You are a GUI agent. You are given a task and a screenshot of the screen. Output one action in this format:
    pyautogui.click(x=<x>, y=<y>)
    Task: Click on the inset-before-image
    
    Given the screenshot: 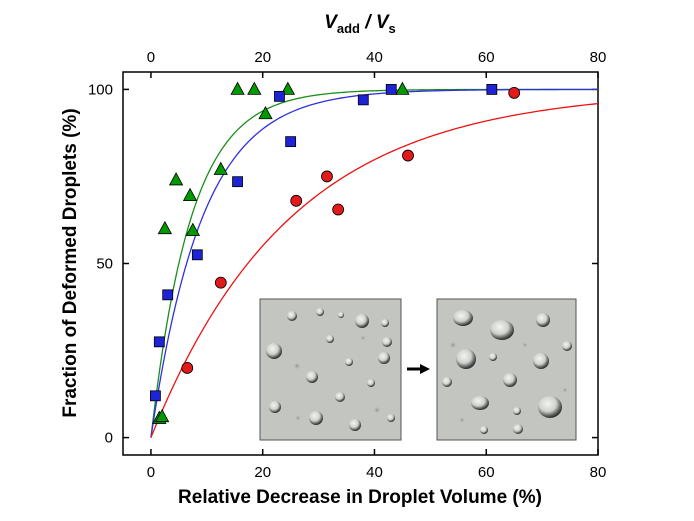 What is the action you would take?
    pyautogui.click(x=330, y=369)
    